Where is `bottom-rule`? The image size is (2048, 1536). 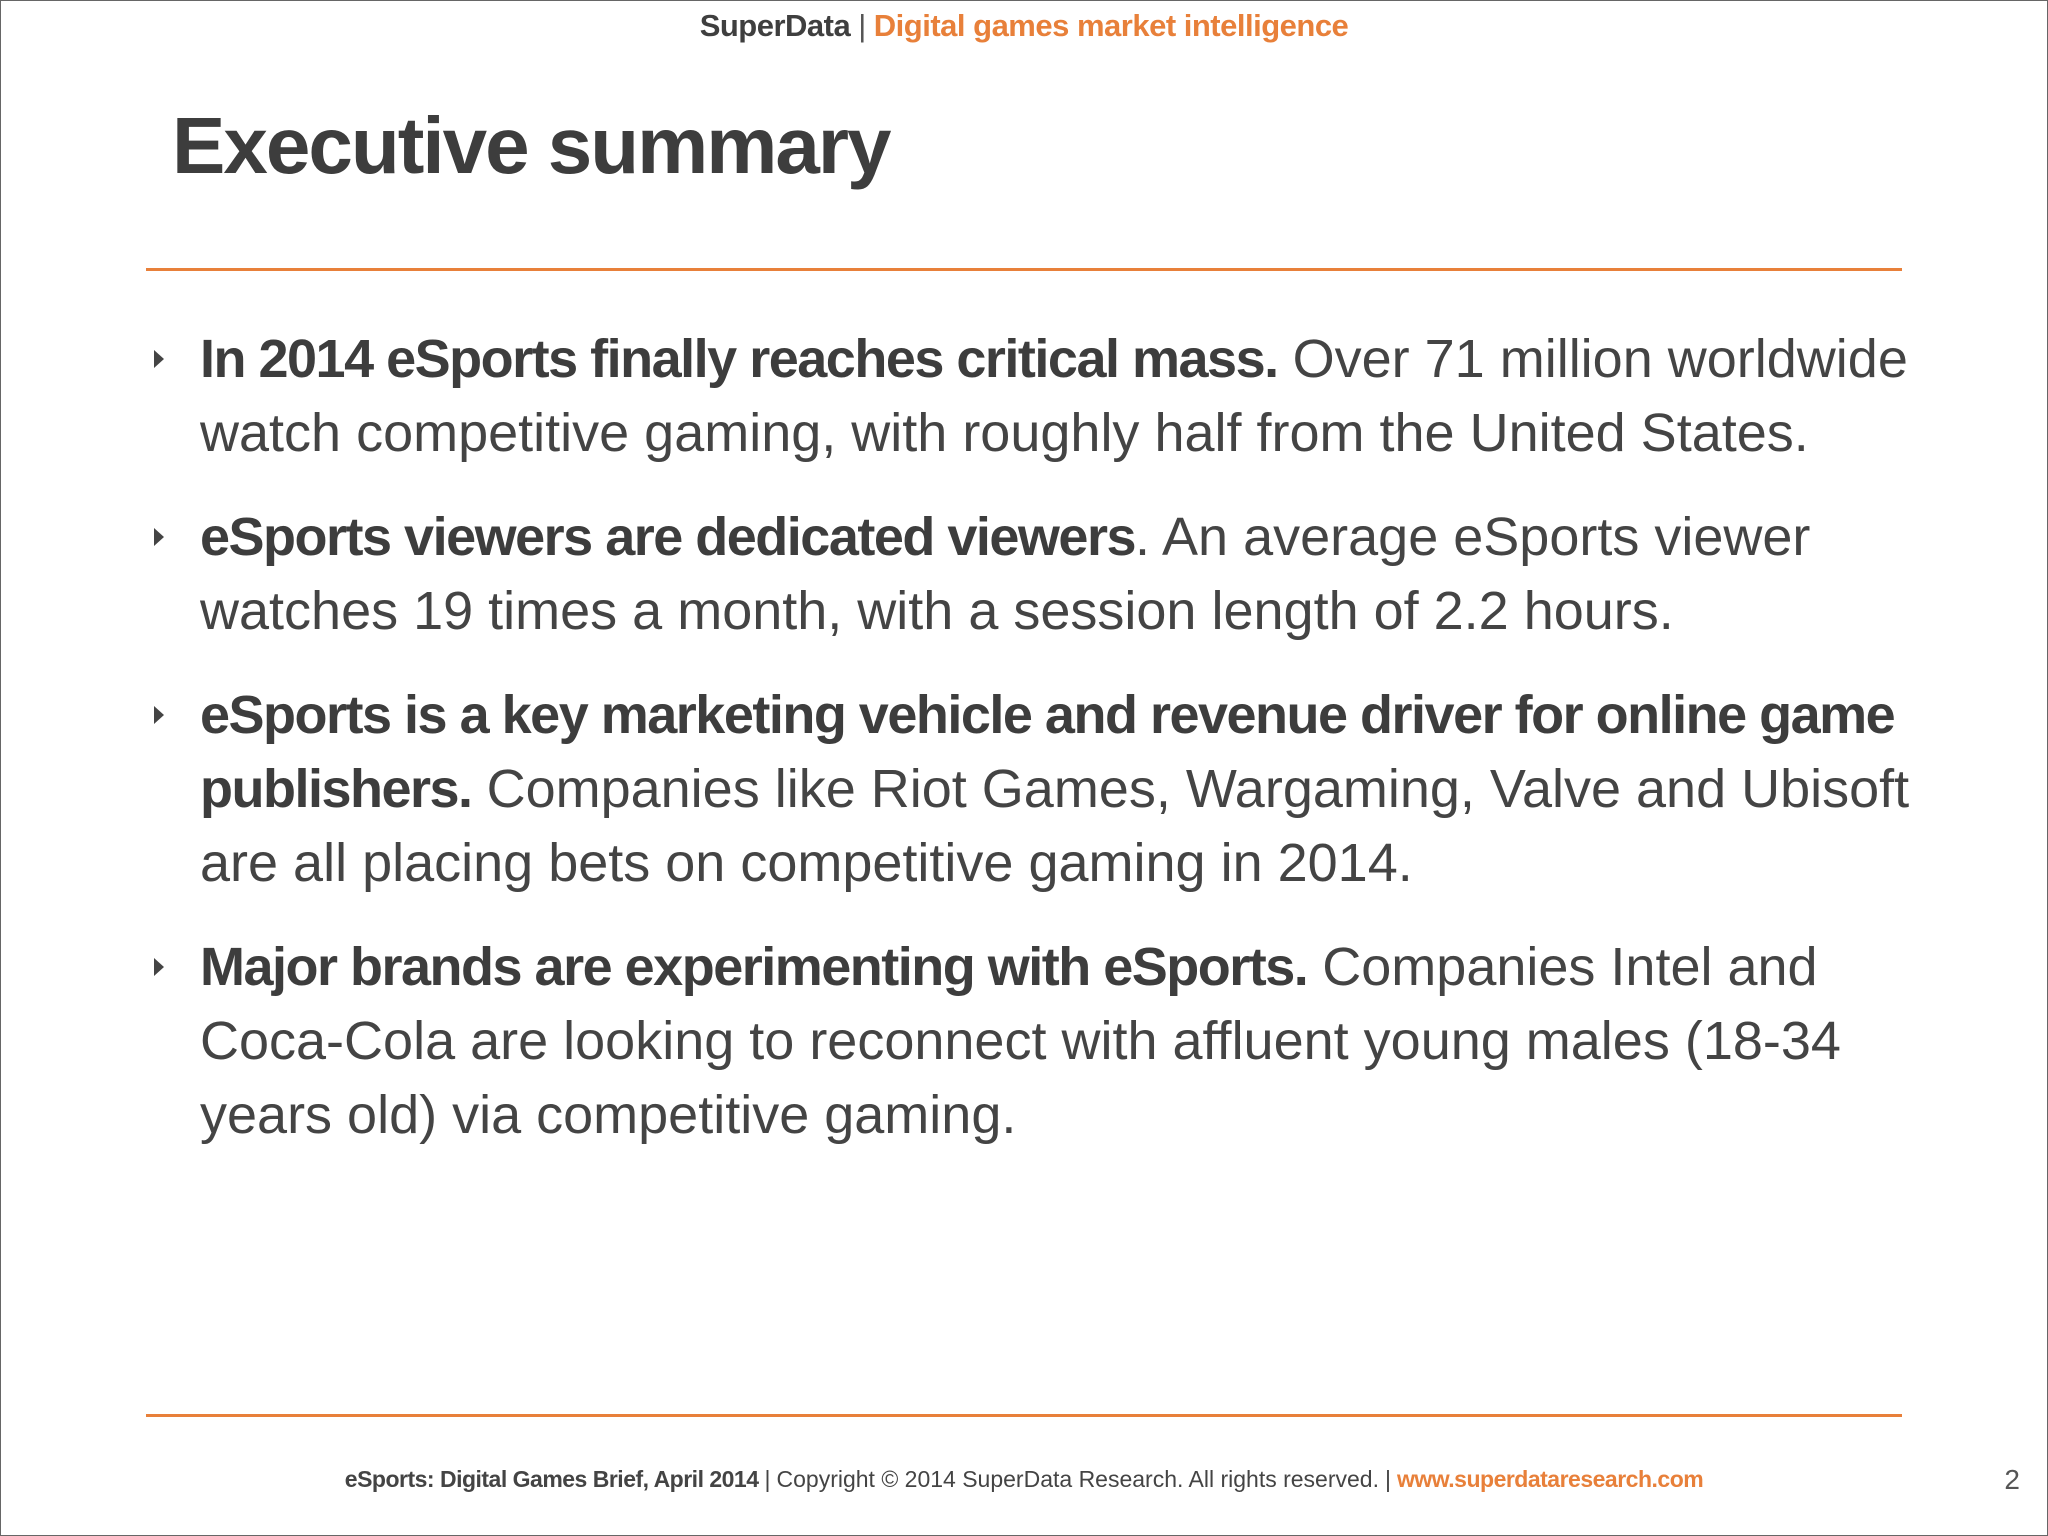 bottom-rule is located at coordinates (1024, 1415).